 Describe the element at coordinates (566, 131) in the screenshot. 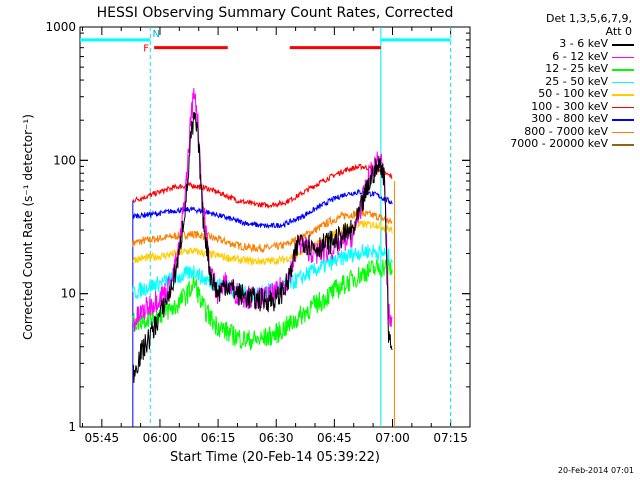

I see `legend-item-label: 800 - 7000 keV` at that location.